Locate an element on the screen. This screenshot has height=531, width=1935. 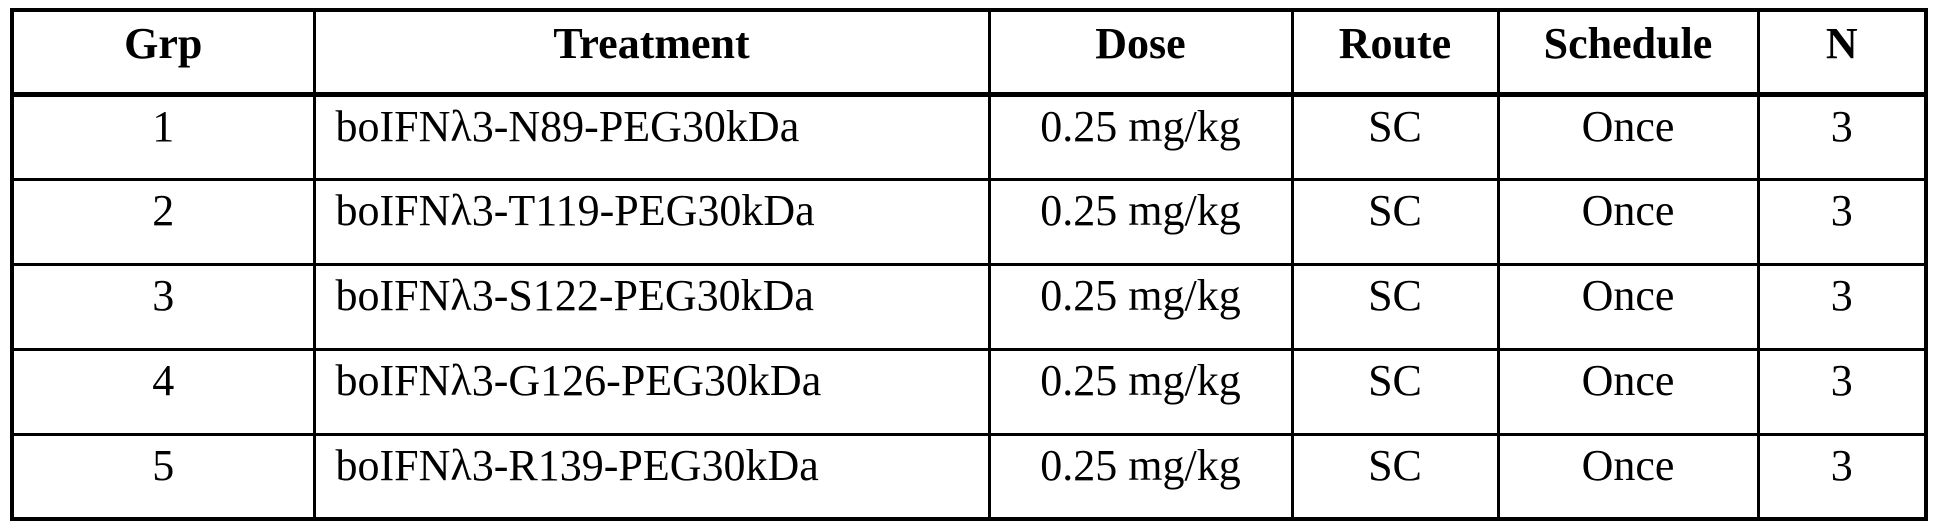
cell-treatment: boIFNλ3-N89-PEG30kDa is located at coordinates (651, 136).